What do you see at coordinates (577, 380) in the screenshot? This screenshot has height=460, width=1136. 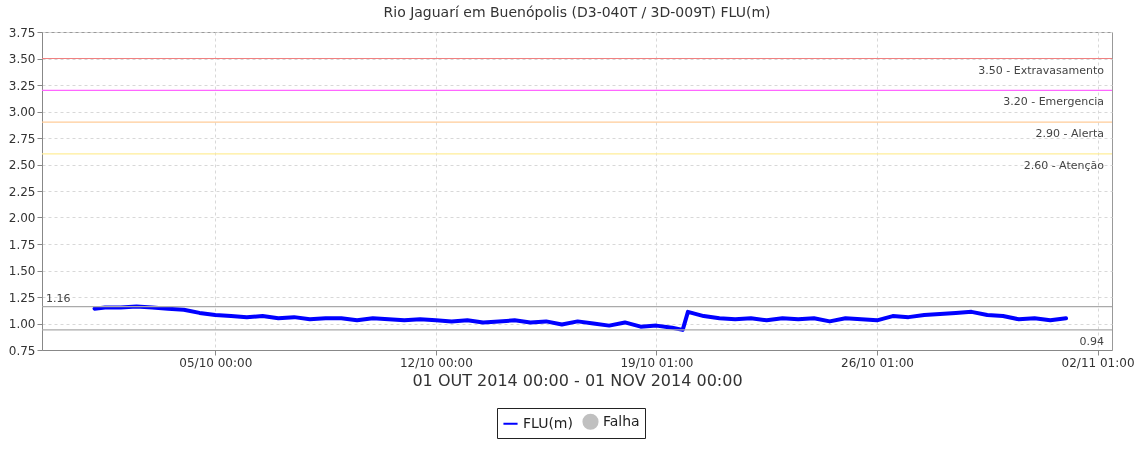 I see `x-axis-title: 01 OUT 2014 00:00 - 01 NOV 2014 00:00` at bounding box center [577, 380].